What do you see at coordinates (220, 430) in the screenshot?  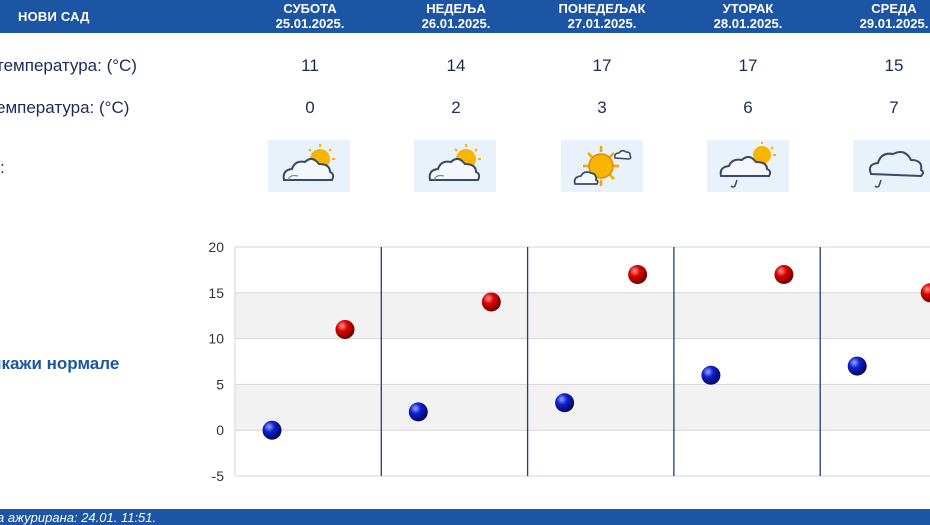 I see `y-tick-label: 0` at bounding box center [220, 430].